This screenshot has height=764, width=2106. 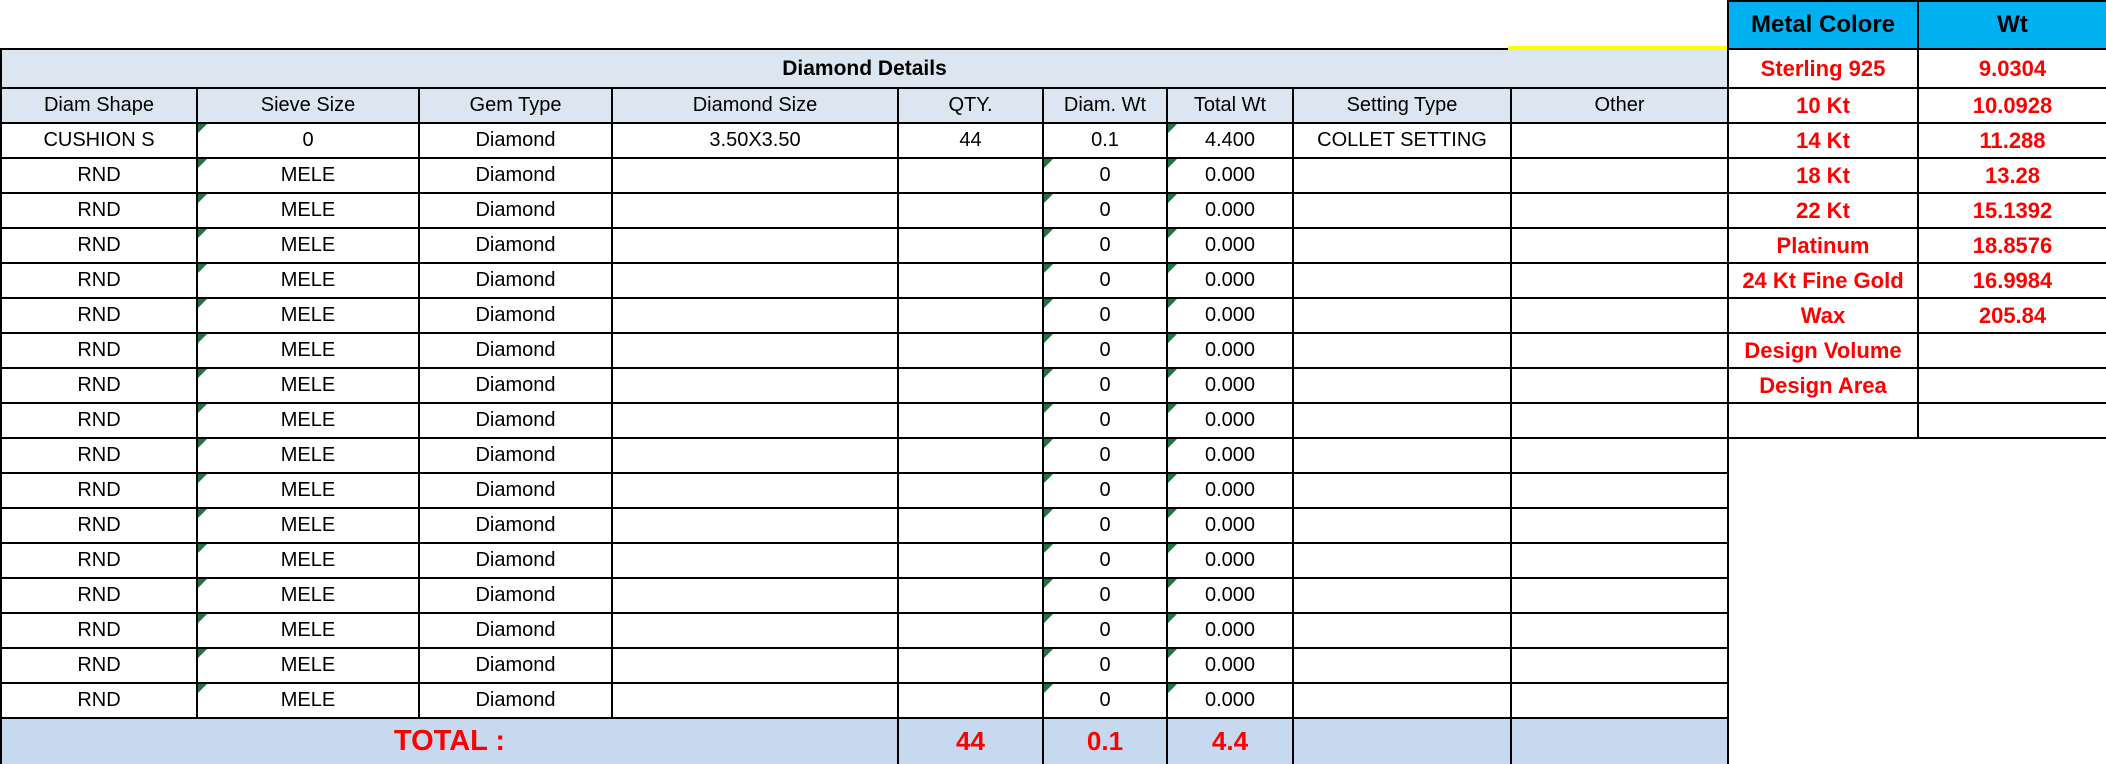 What do you see at coordinates (1230, 105) in the screenshot?
I see `col-header-total-wt: Total Wt` at bounding box center [1230, 105].